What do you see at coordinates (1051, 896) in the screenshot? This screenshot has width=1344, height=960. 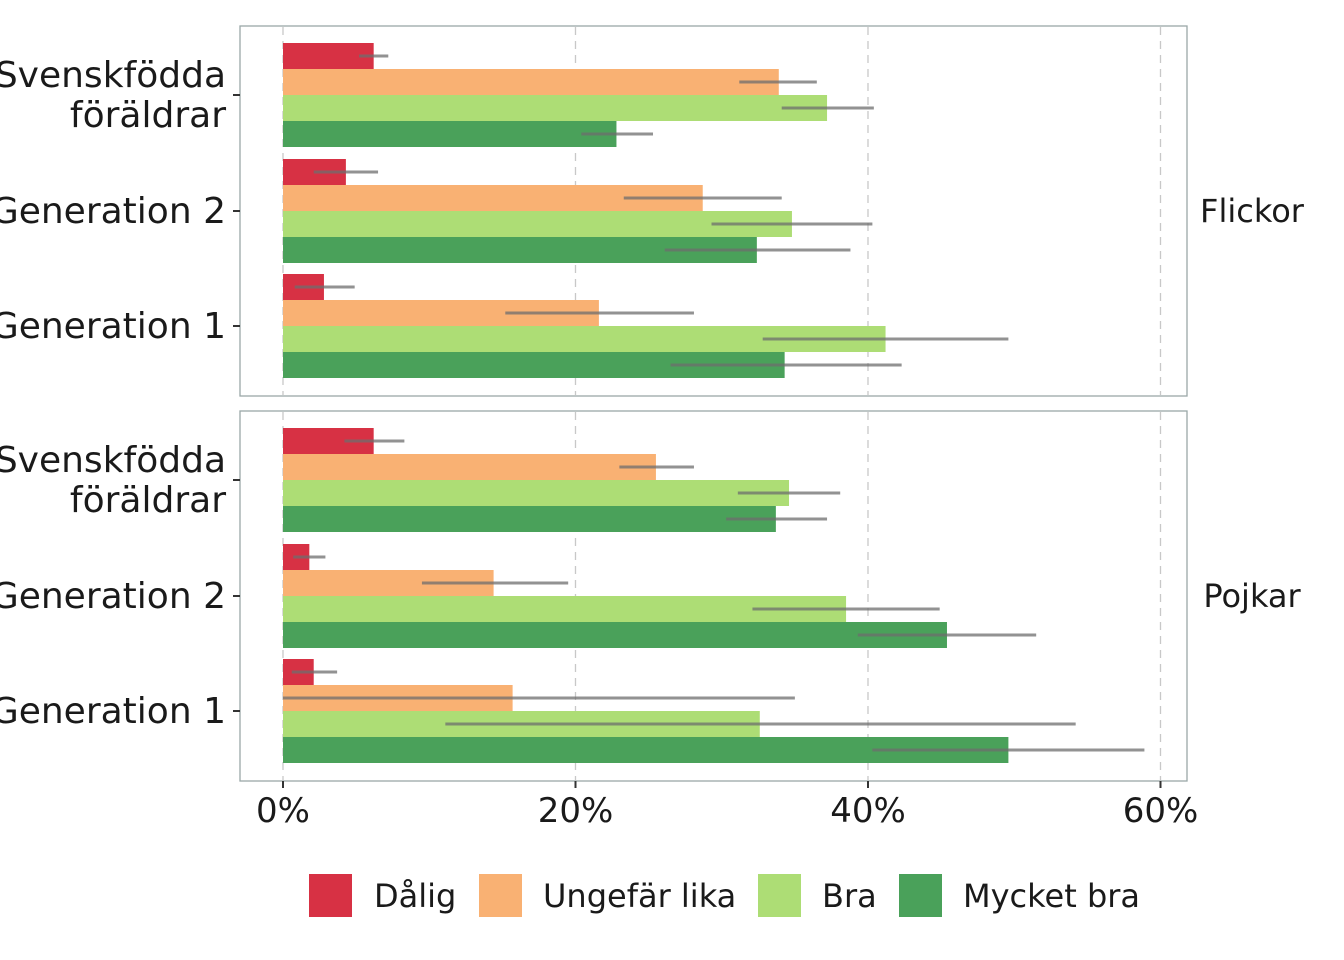 I see `legend-label: Mycket bra` at bounding box center [1051, 896].